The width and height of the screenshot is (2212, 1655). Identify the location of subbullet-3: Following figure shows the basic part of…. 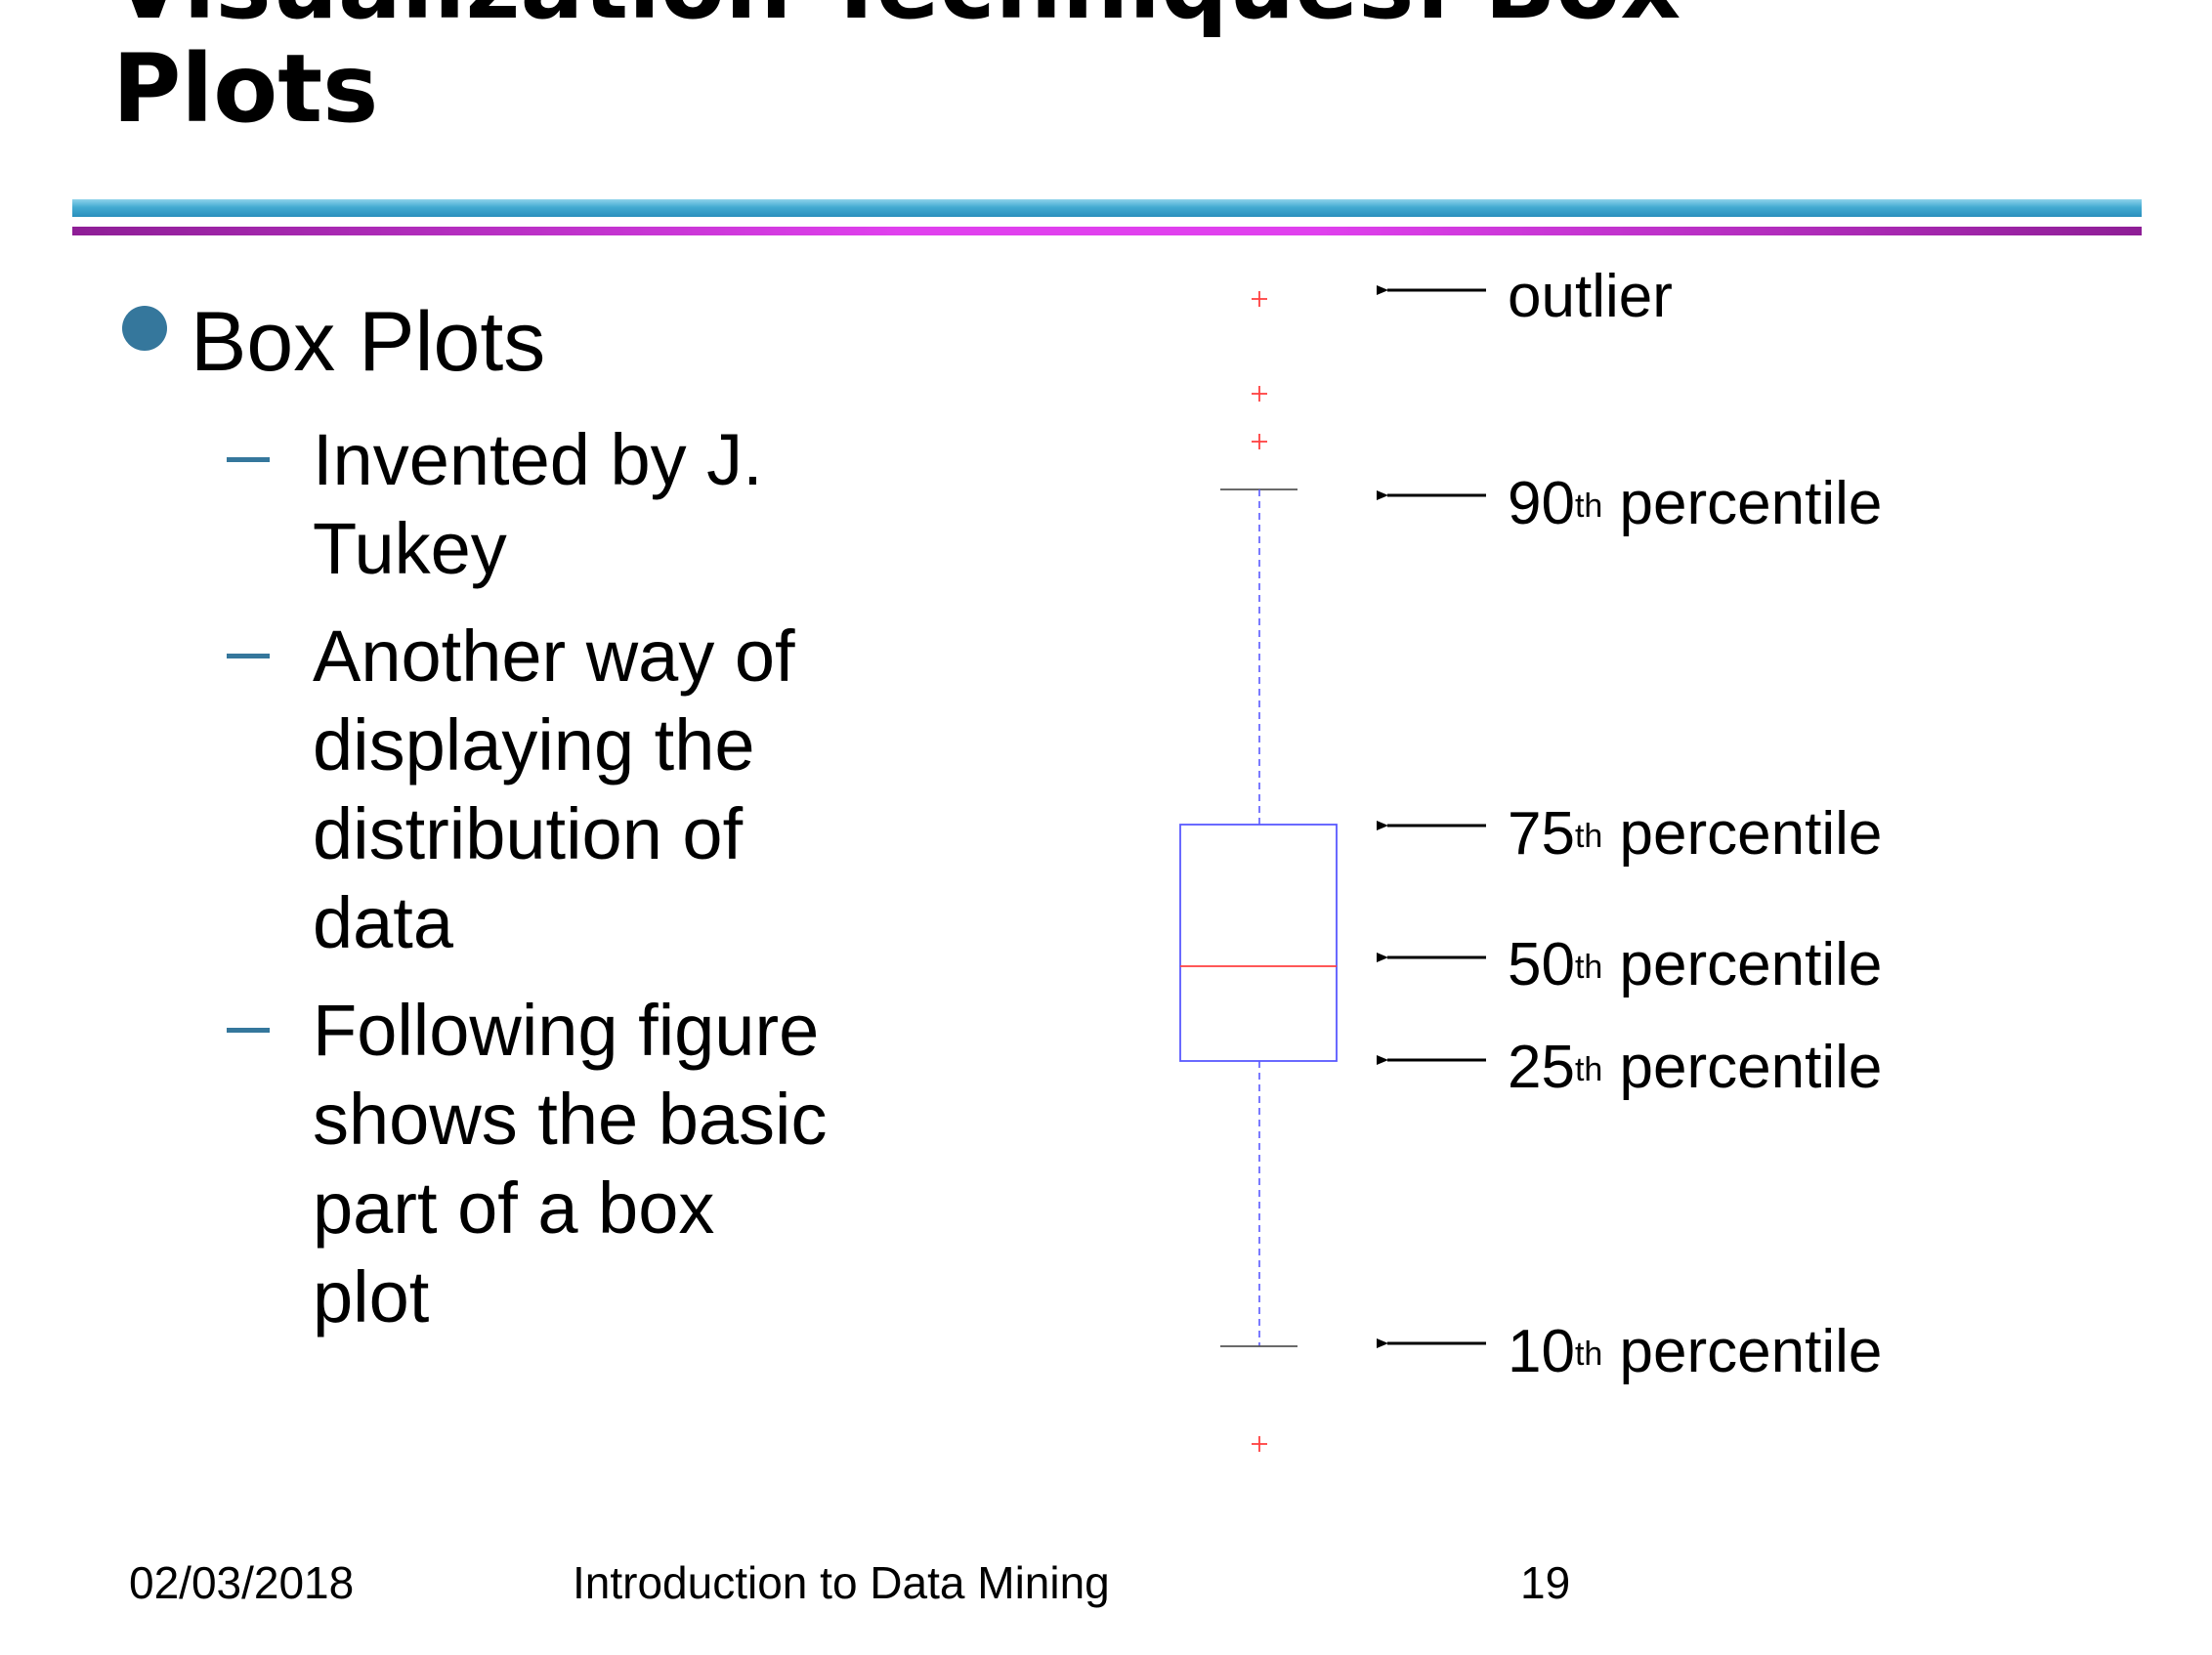
(570, 1163).